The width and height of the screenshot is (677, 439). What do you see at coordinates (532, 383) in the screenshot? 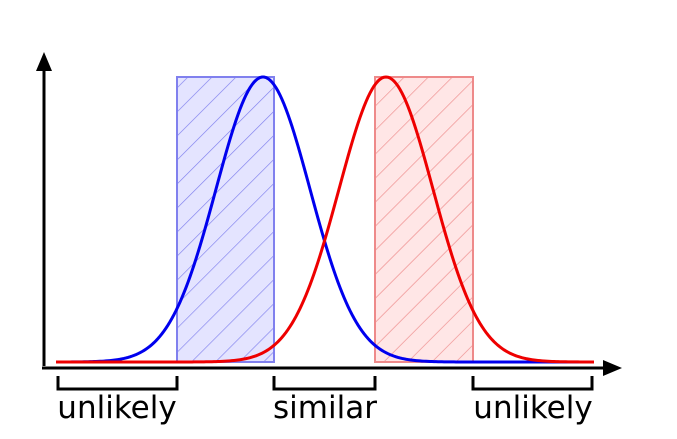
I see `right-bracket` at bounding box center [532, 383].